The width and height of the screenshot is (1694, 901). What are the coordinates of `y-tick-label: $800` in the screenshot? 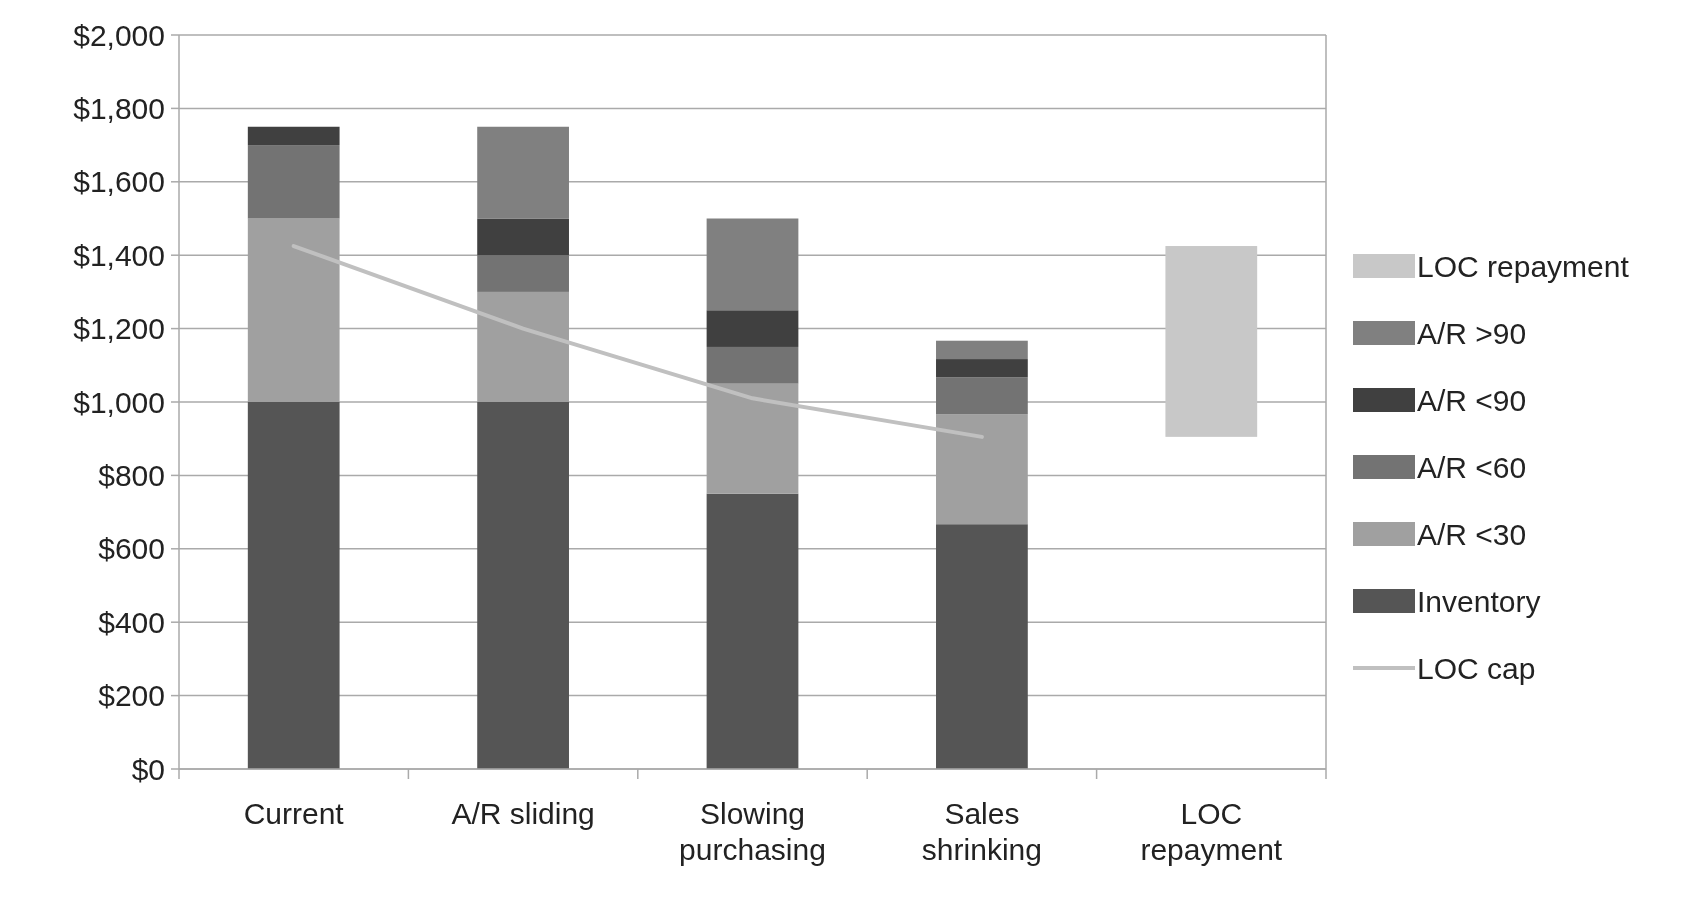 It's located at (131, 475).